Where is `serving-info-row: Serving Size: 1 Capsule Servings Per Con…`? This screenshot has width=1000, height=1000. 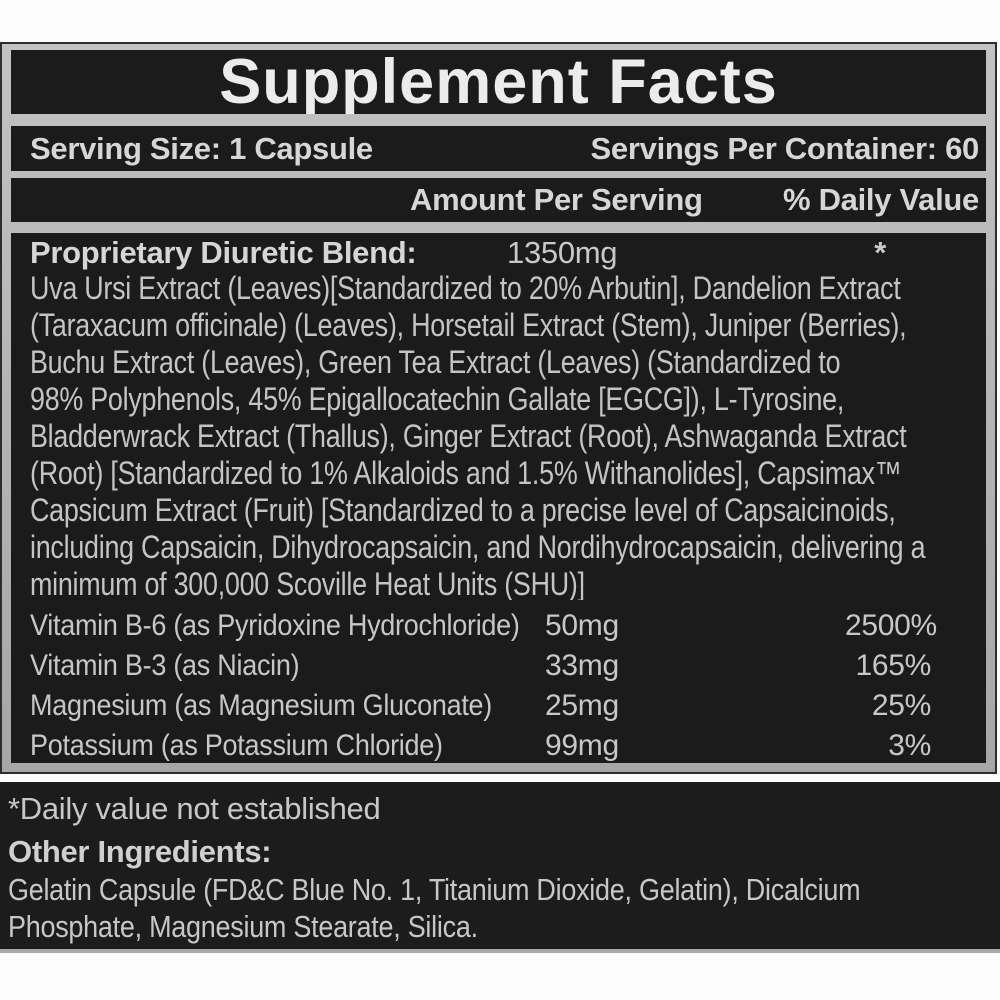 serving-info-row: Serving Size: 1 Capsule Servings Per Con… is located at coordinates (498, 148).